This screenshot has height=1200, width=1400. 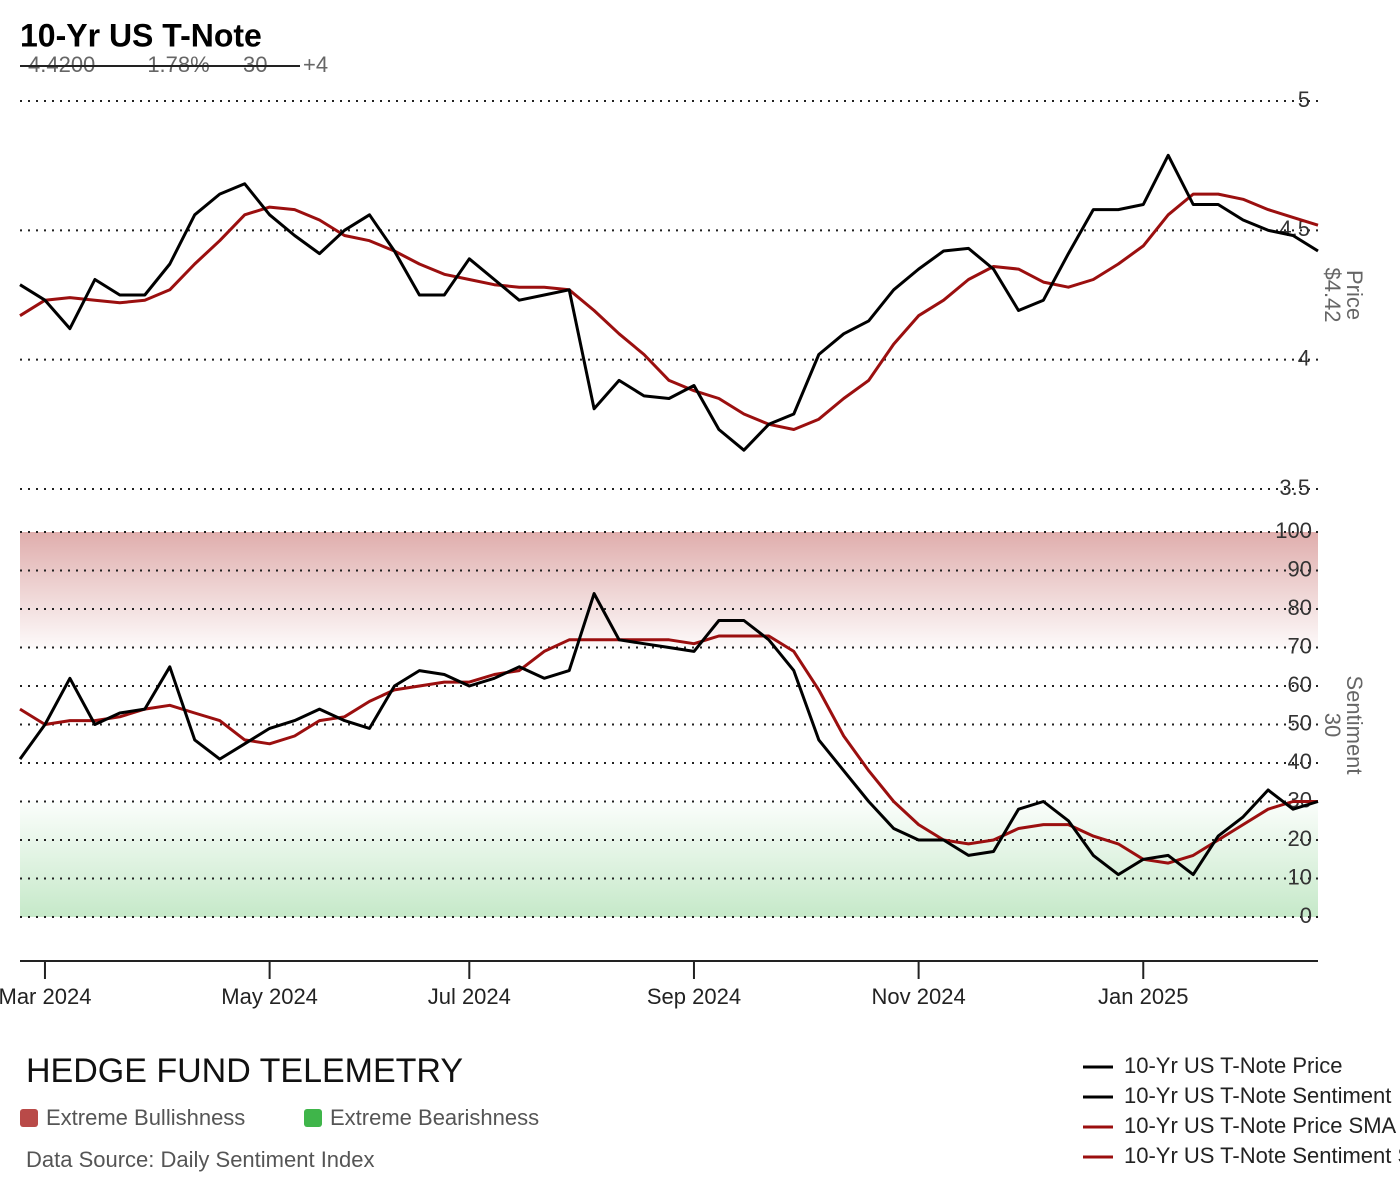 I want to click on y-tick-label: 5, so click(x=1304, y=99).